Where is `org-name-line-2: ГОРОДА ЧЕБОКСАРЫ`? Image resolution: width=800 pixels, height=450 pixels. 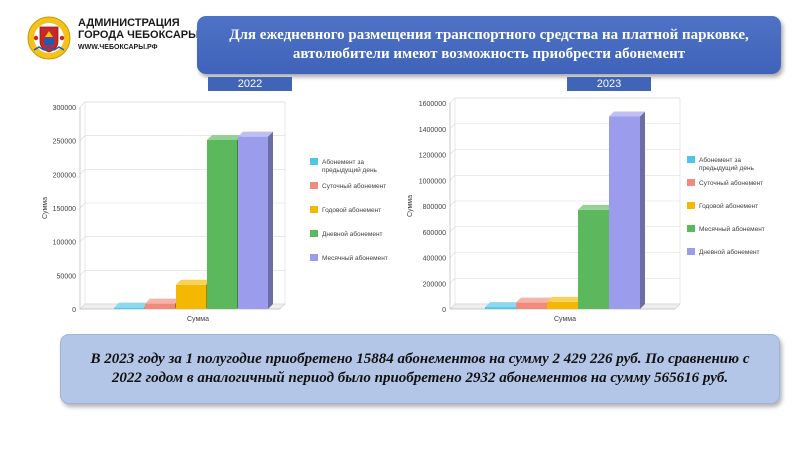
org-name-line-2: ГОРОДА ЧЕБОКСАРЫ is located at coordinates (138, 35).